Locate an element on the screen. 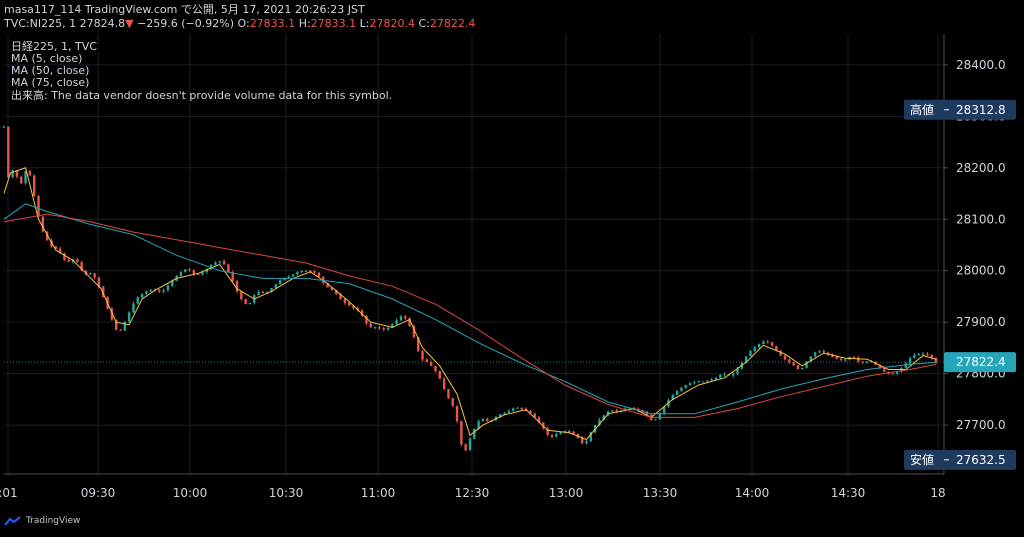  x-tick-label: 18 is located at coordinates (937, 493).